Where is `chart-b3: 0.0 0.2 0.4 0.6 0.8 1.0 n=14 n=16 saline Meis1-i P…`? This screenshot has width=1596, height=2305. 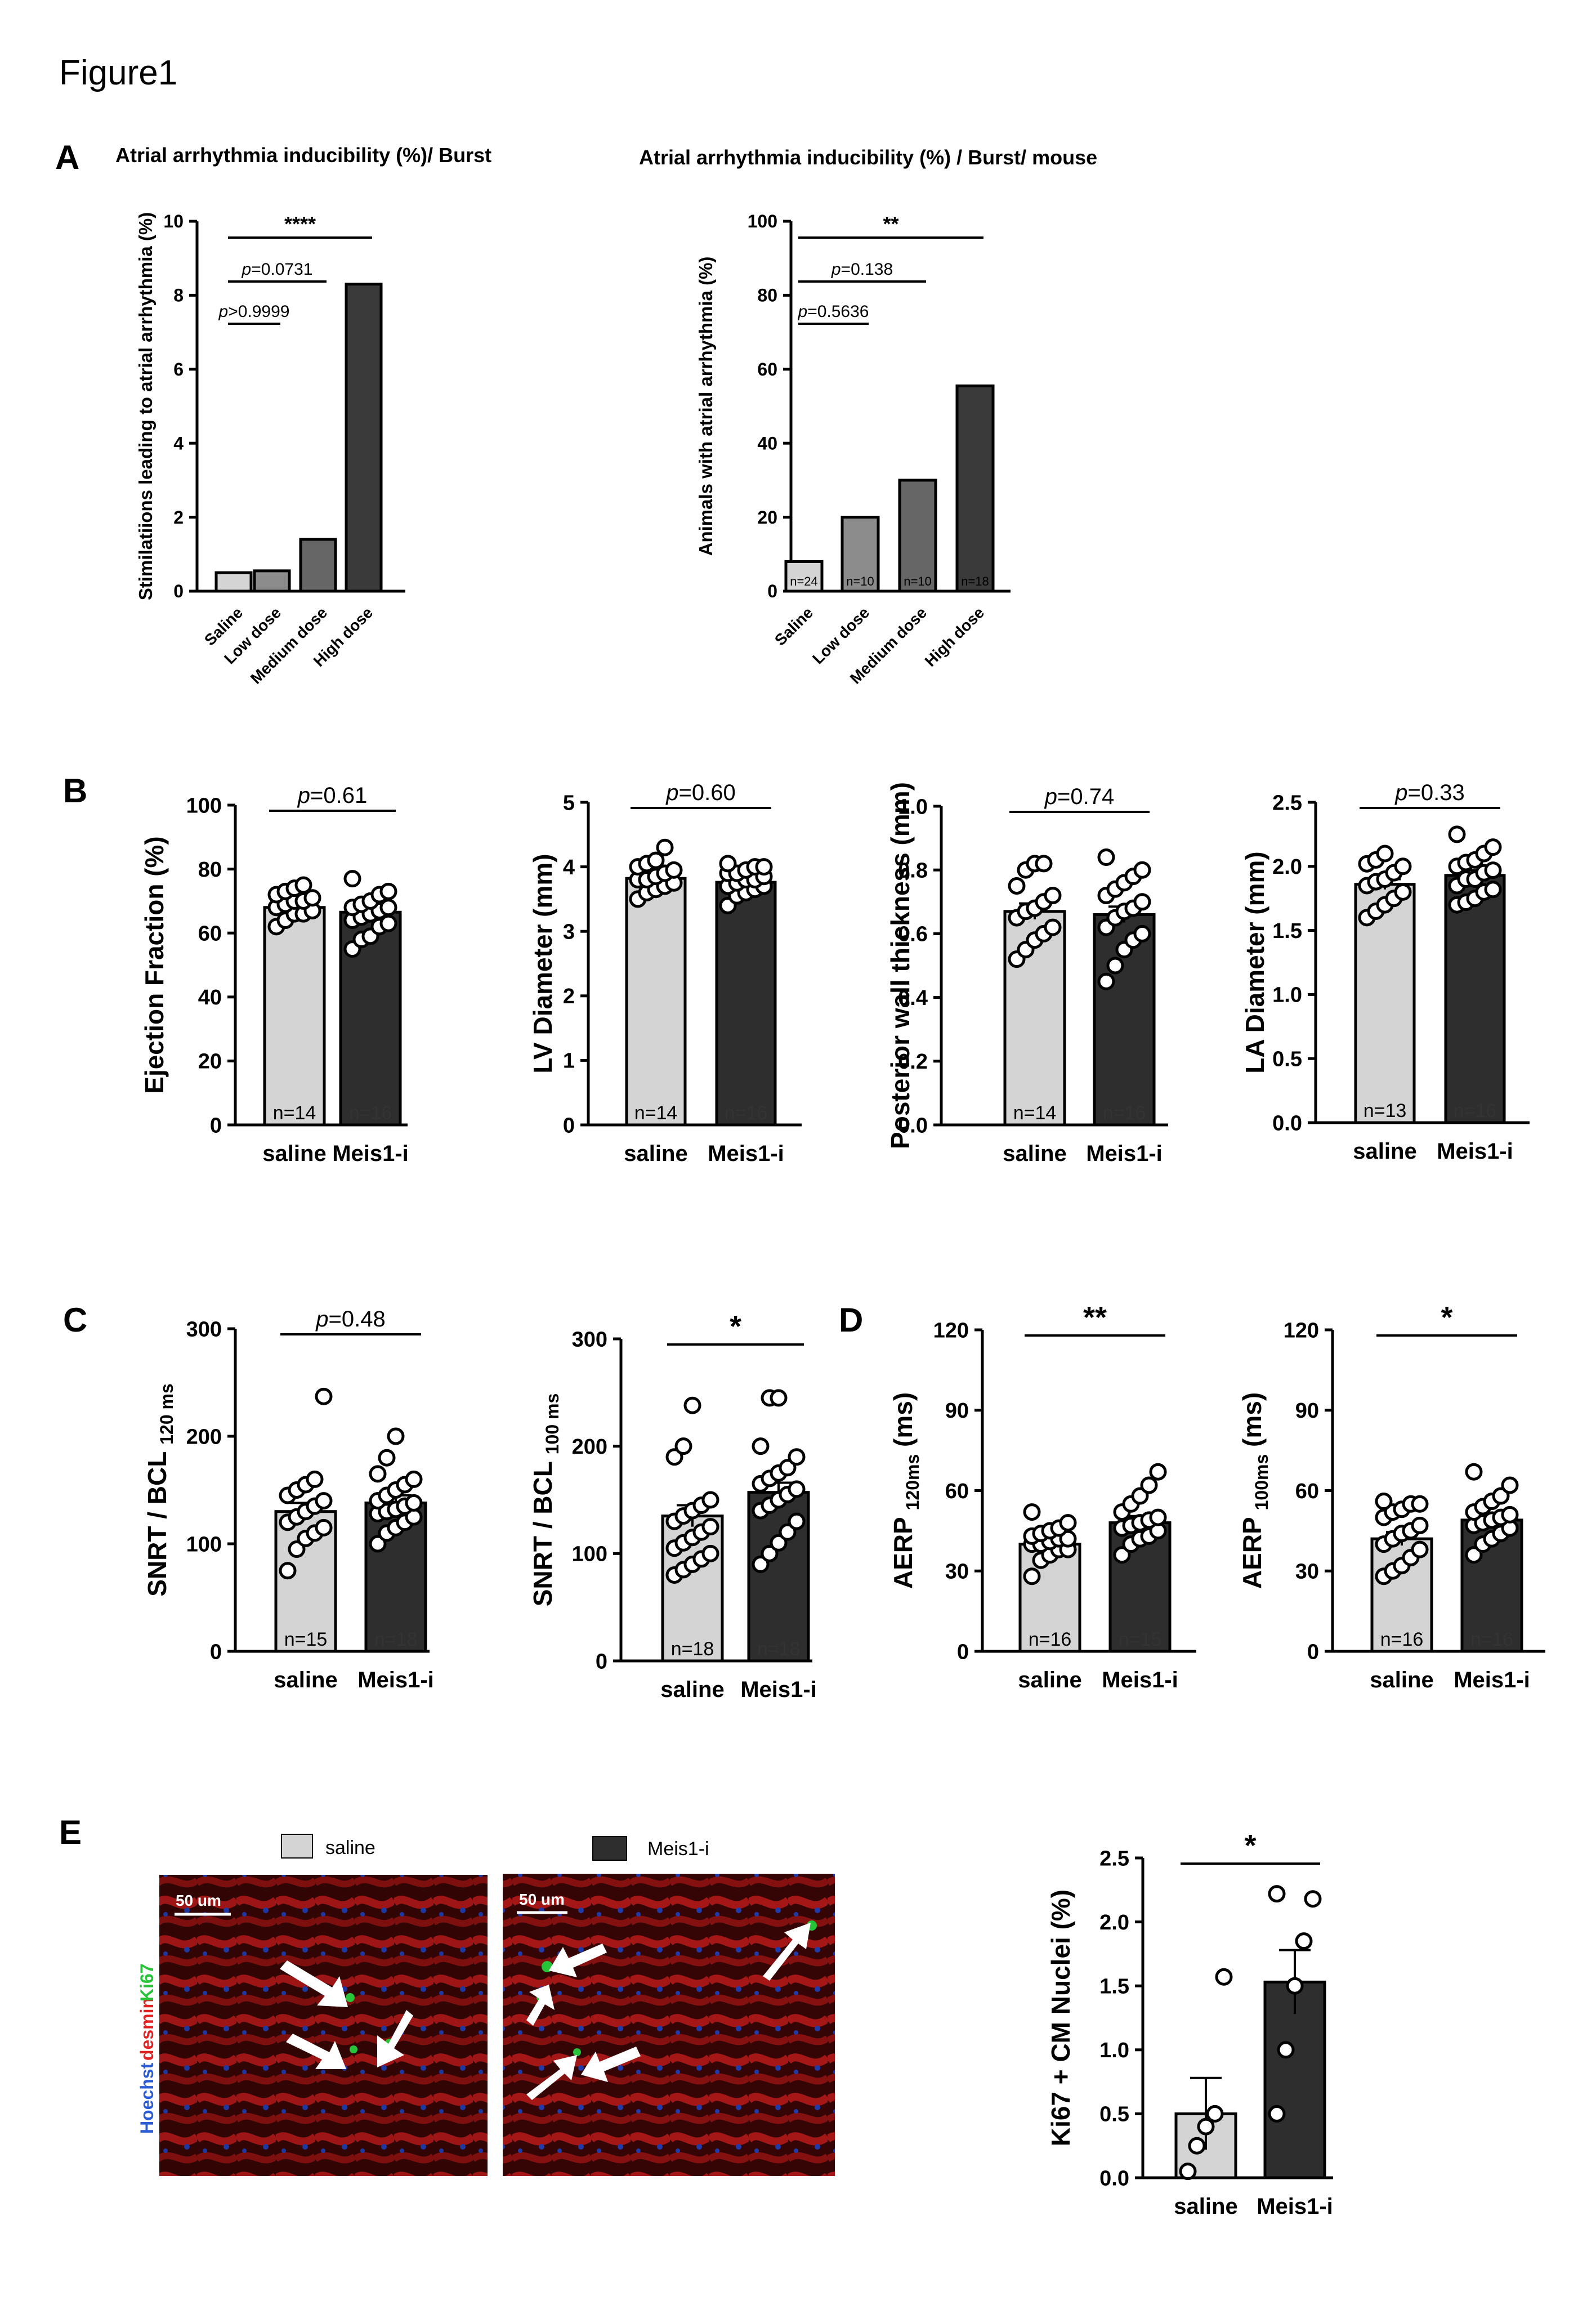 chart-b3: 0.0 0.2 0.4 0.6 0.8 1.0 n=14 n=16 saline Meis1-i P… is located at coordinates (1027, 974).